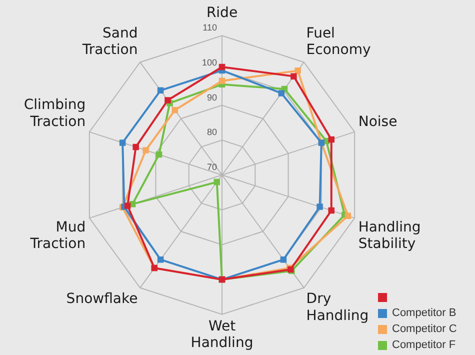  Describe the element at coordinates (55, 113) in the screenshot. I see `spoke-label: Climbing Traction` at that location.